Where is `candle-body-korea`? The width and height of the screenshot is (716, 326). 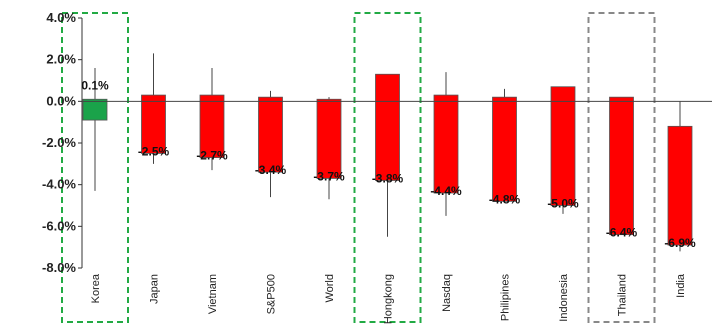 candle-body-korea is located at coordinates (95, 109).